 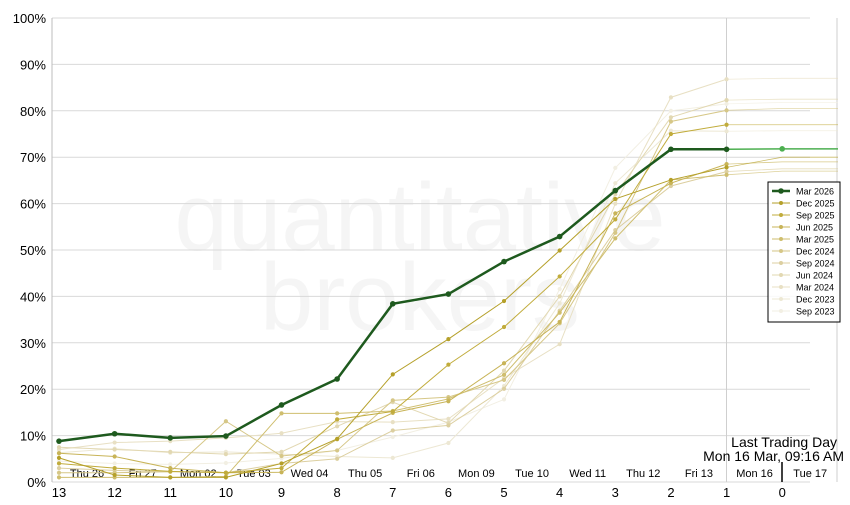 What do you see at coordinates (670, 492) in the screenshot?
I see `x-tick-label: 2` at bounding box center [670, 492].